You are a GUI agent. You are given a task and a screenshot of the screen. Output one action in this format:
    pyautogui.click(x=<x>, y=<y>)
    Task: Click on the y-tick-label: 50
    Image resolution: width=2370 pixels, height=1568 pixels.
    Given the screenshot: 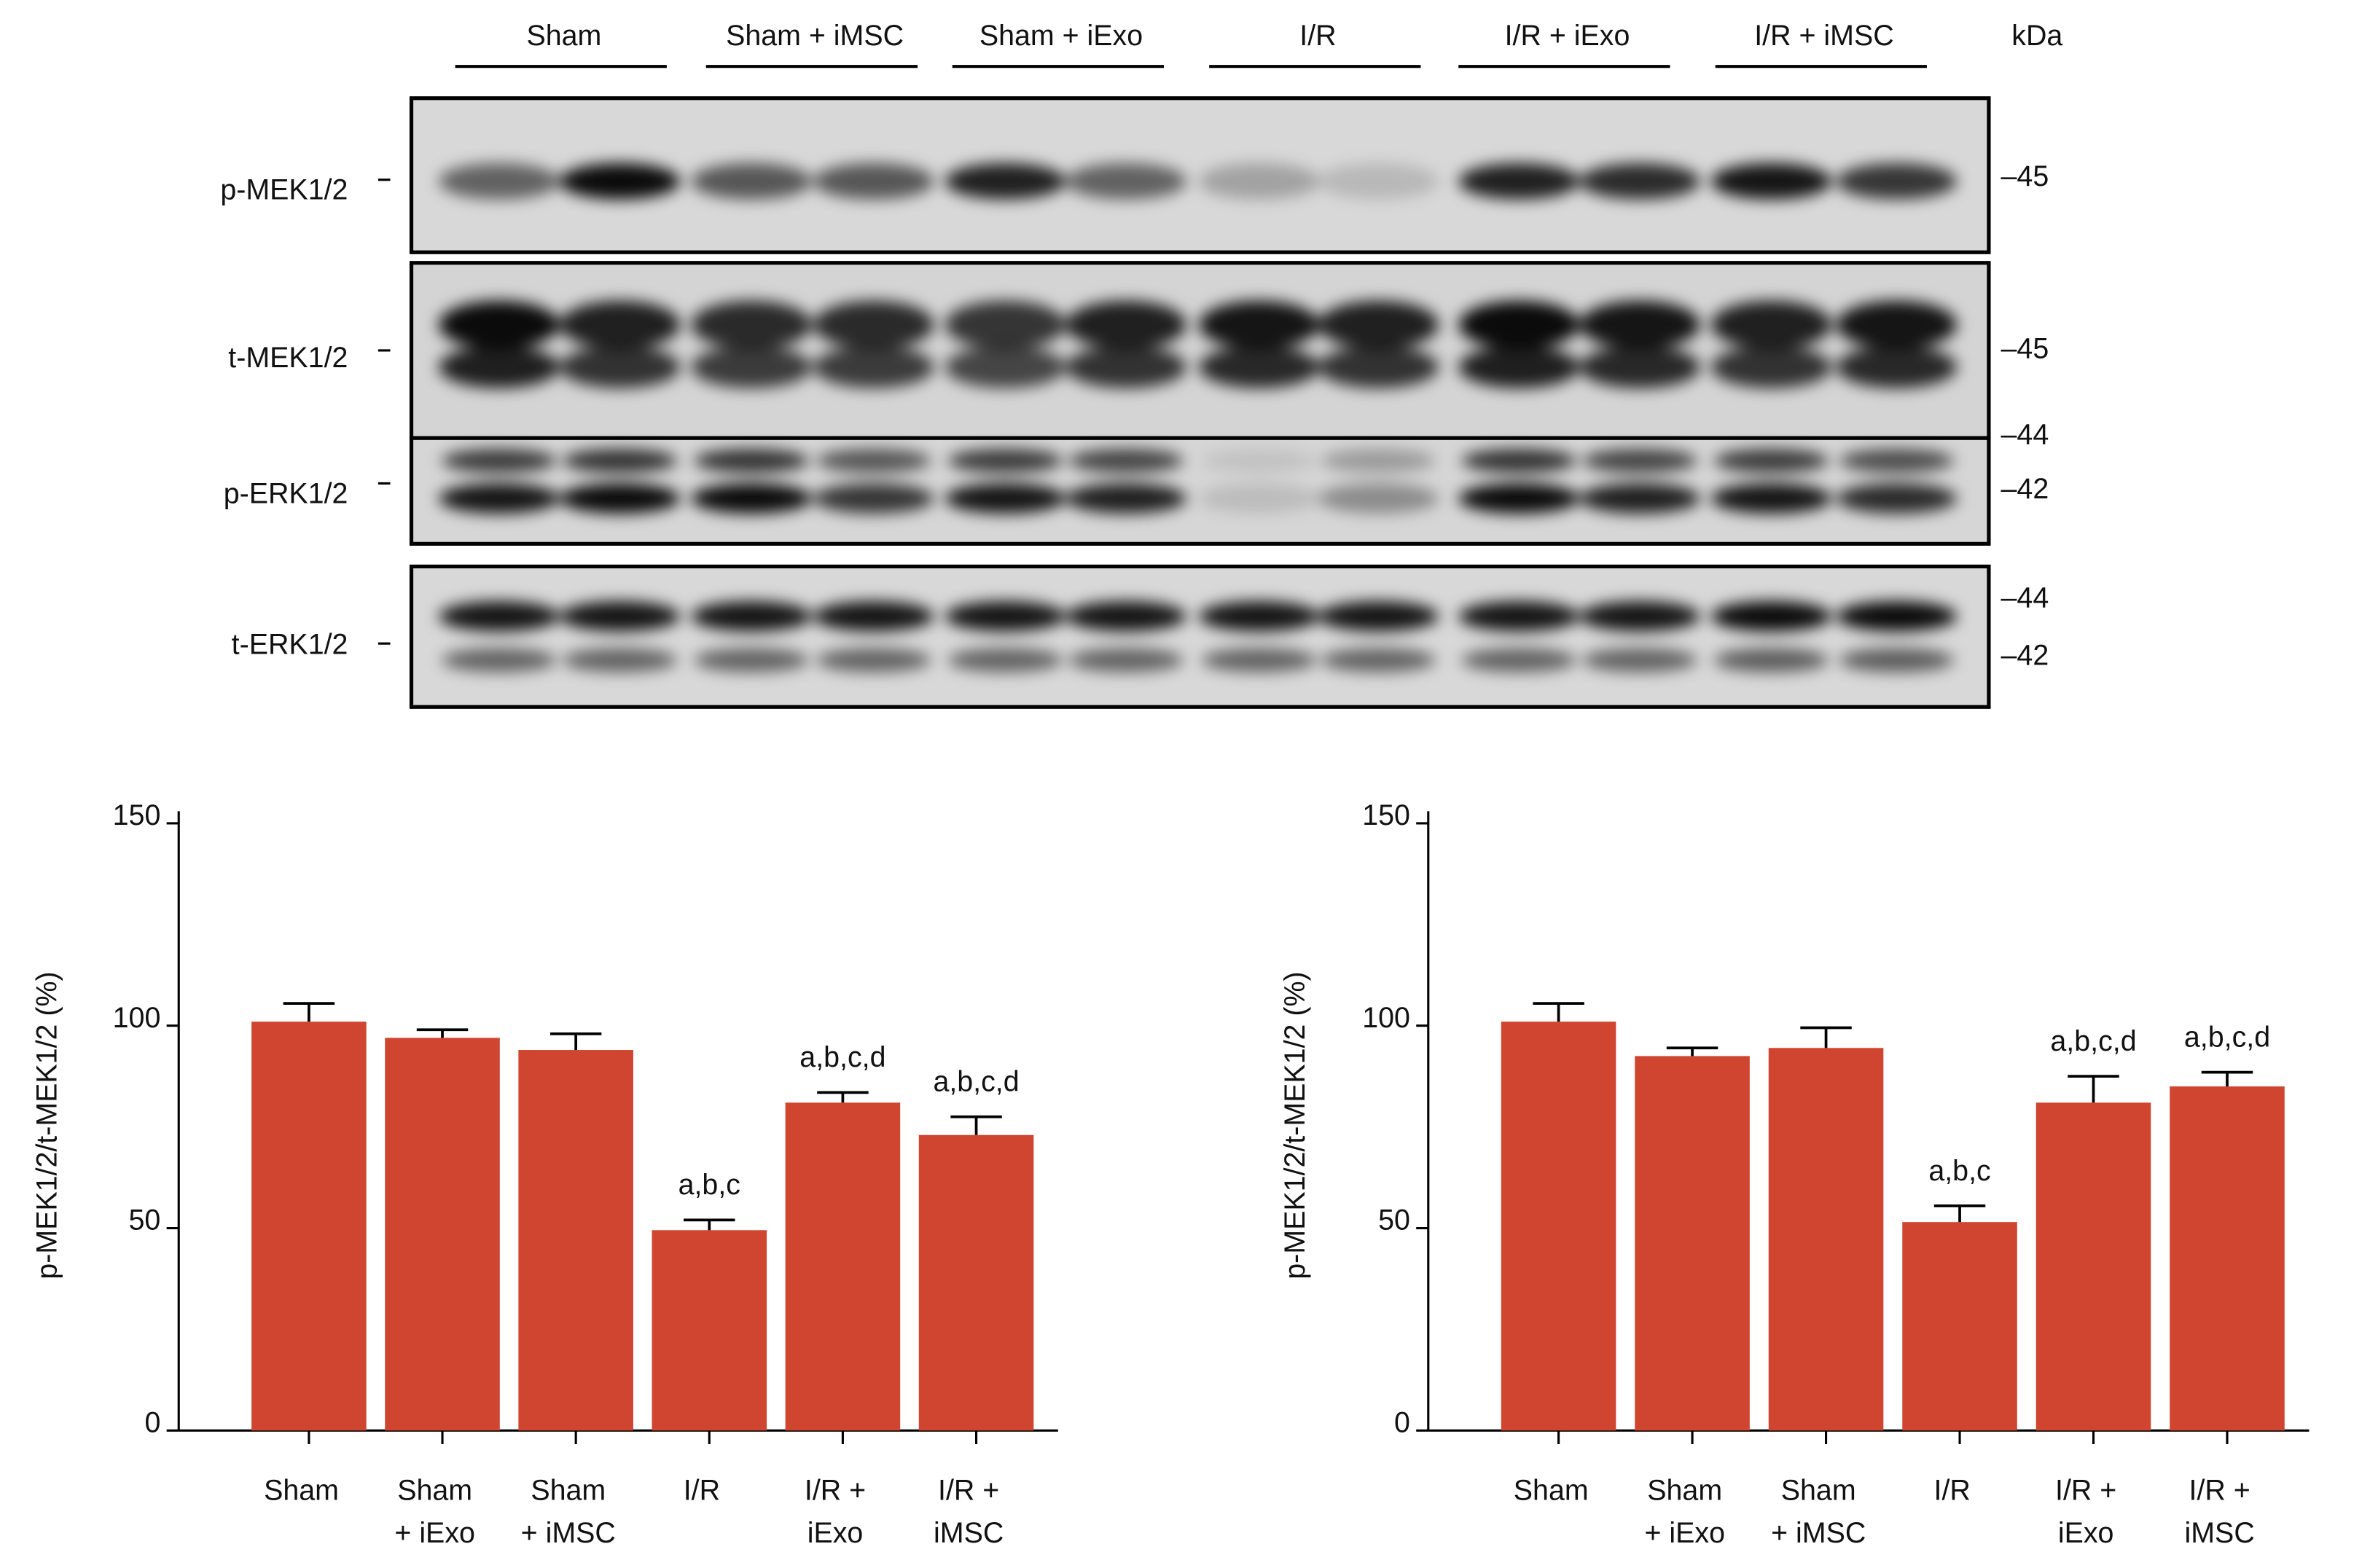 What is the action you would take?
    pyautogui.click(x=1394, y=1220)
    